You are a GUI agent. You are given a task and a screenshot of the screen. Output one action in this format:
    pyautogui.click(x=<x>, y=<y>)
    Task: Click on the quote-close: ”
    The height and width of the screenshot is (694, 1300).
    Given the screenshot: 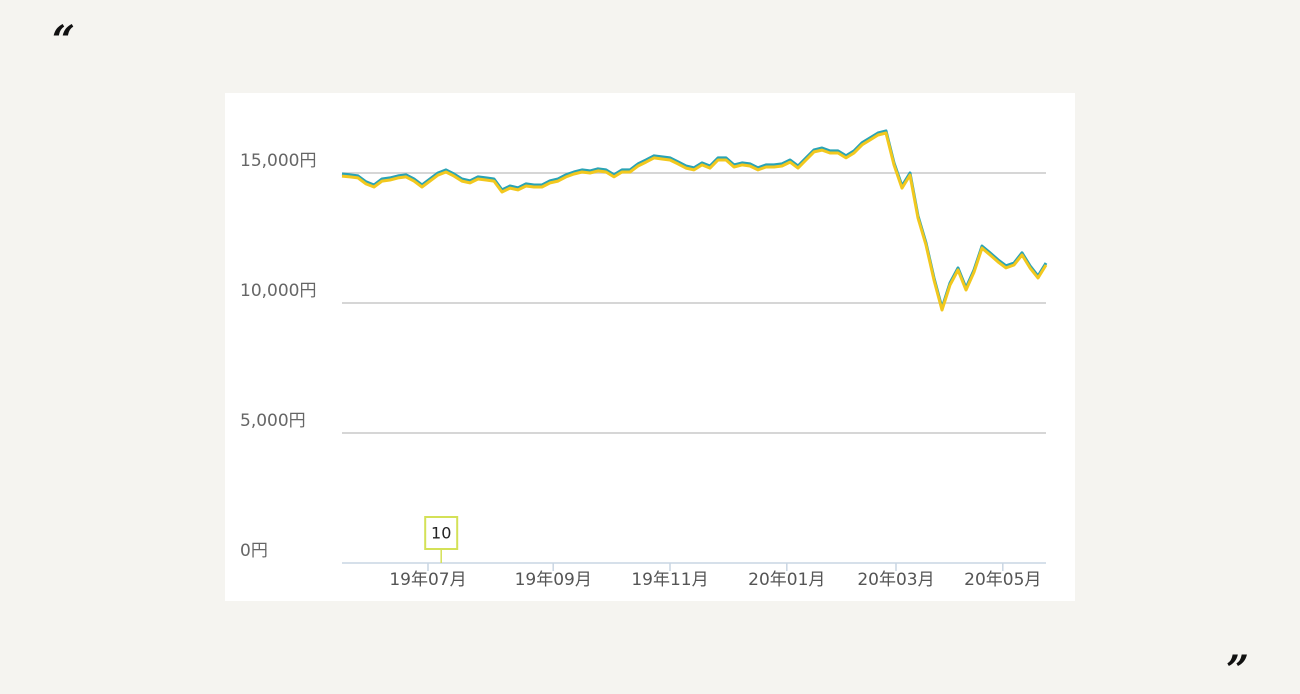 What is the action you would take?
    pyautogui.click(x=1237, y=670)
    